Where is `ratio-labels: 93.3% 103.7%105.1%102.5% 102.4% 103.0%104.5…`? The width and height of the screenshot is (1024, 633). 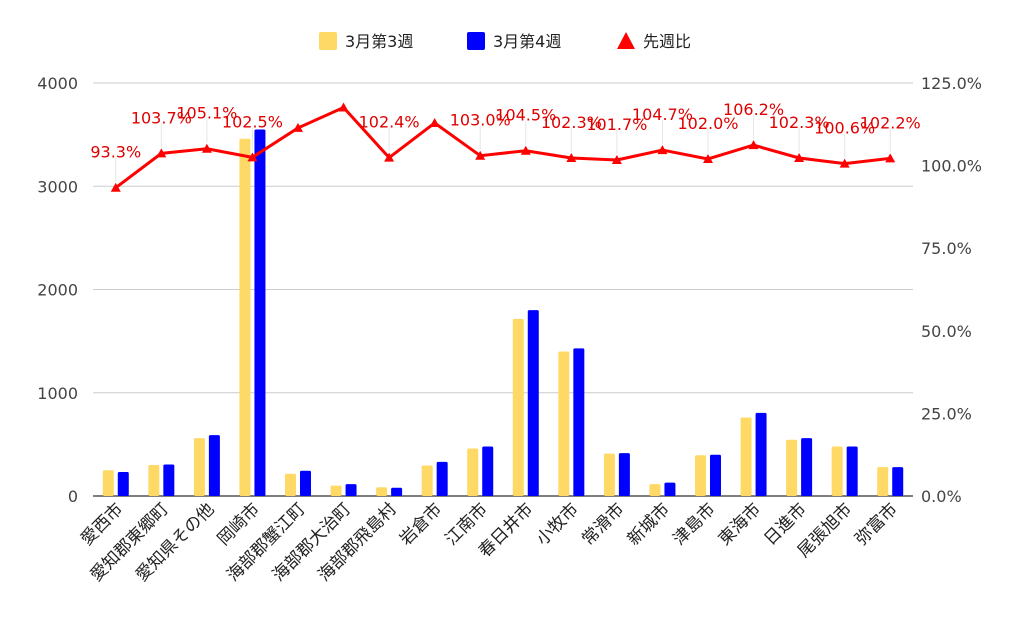 ratio-labels: 93.3% 103.7%105.1%102.5% 102.4% 103.0%104.5… is located at coordinates (505, 141).